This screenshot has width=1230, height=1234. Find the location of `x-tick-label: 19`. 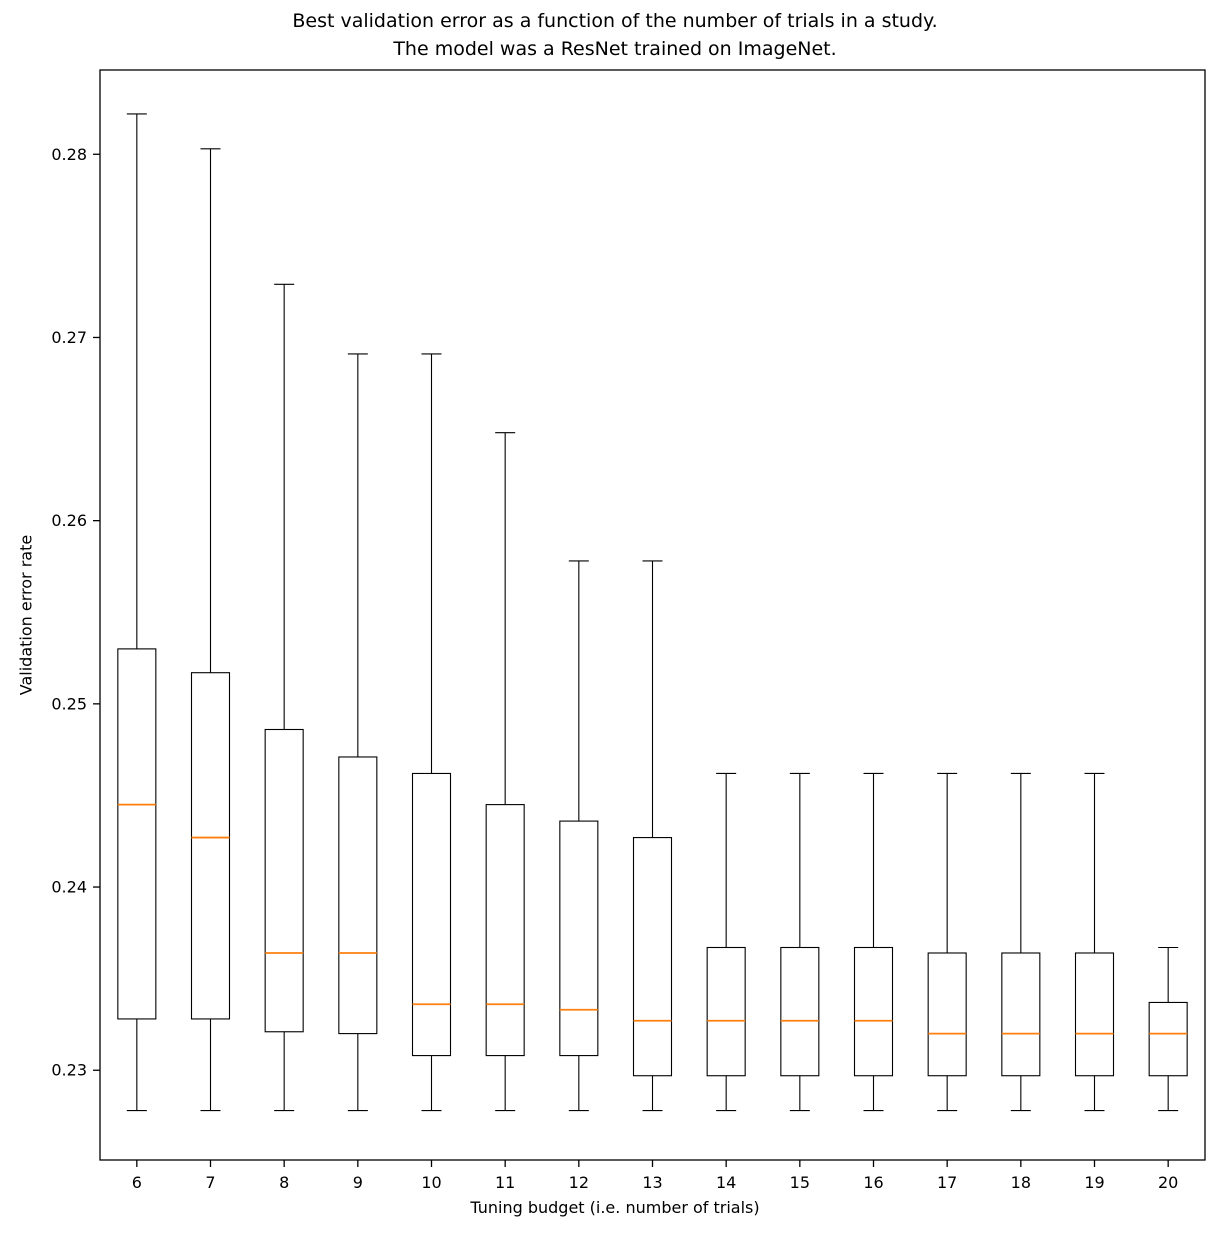

x-tick-label: 19 is located at coordinates (1094, 1182).